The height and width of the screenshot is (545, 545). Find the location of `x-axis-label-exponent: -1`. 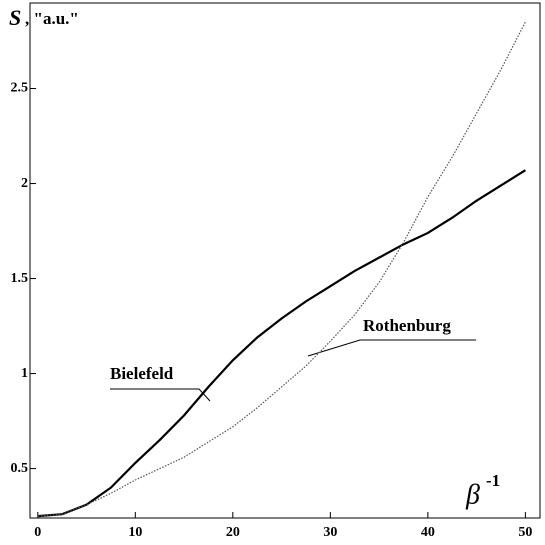

x-axis-label-exponent: -1 is located at coordinates (493, 480).